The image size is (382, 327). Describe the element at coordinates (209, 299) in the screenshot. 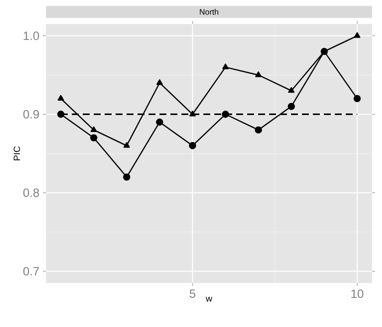

I see `x-axis-title: w` at that location.